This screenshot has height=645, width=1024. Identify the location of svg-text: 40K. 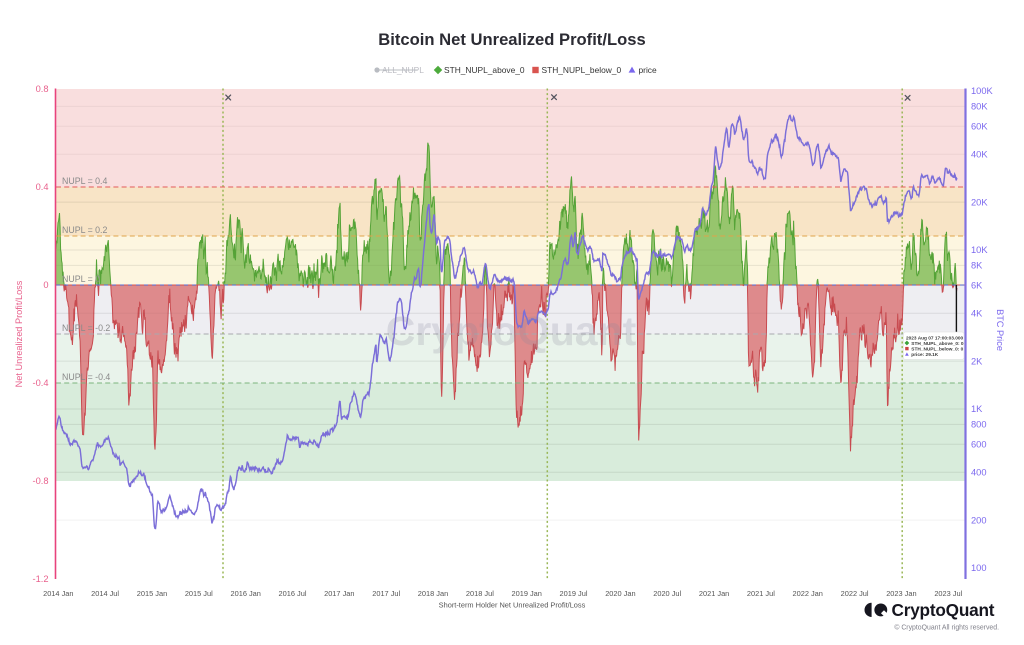
(979, 155).